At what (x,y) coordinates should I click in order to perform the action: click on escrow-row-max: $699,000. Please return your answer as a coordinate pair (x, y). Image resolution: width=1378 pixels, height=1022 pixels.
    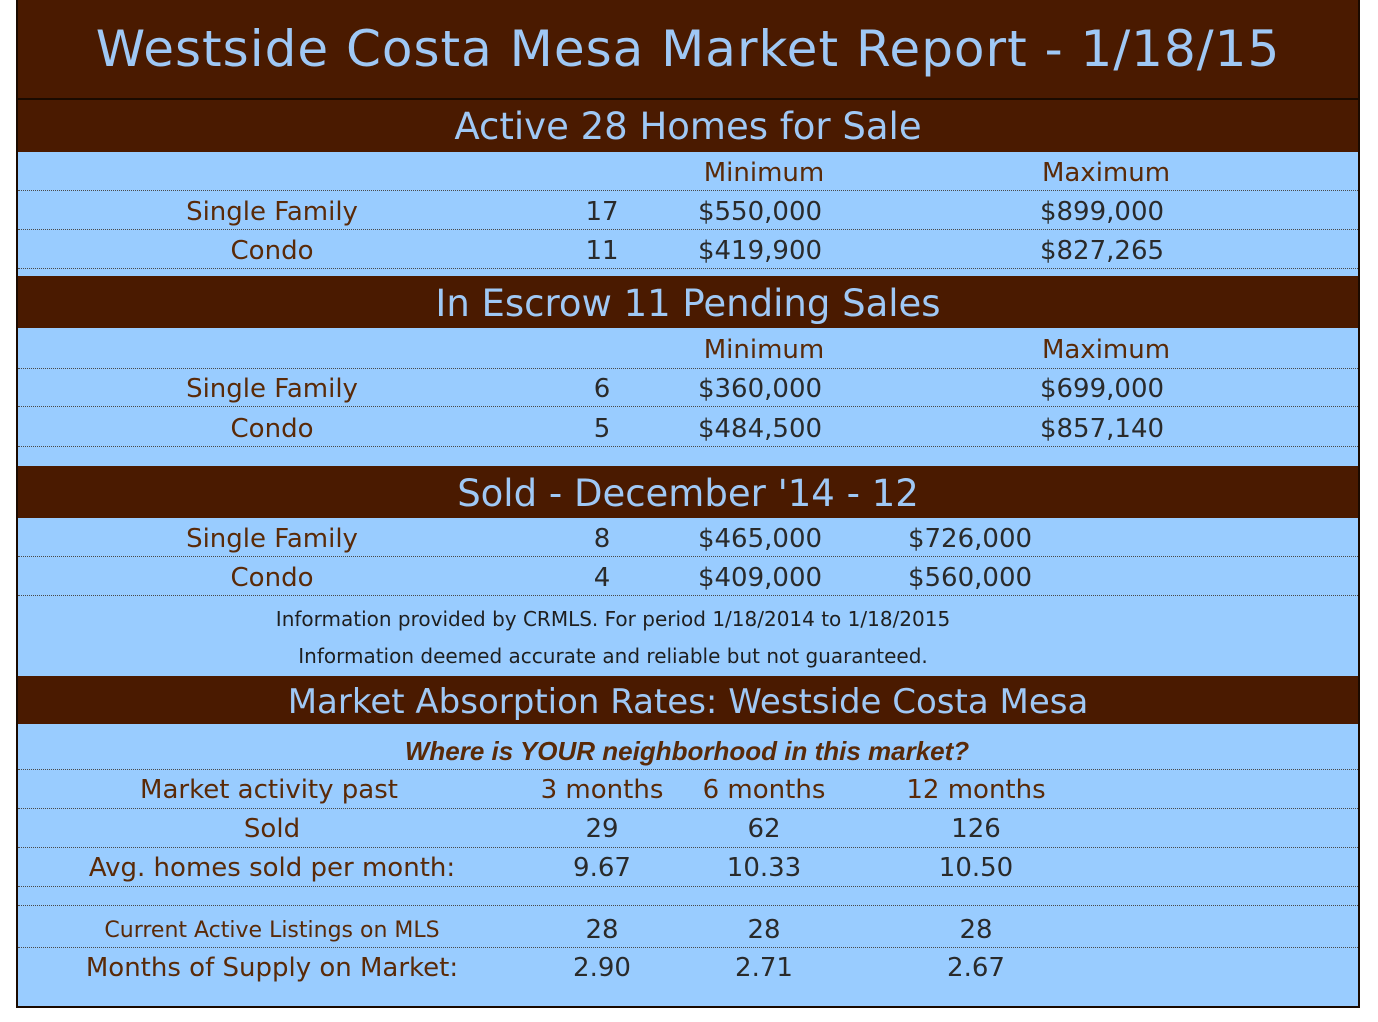
    Looking at the image, I should click on (1102, 389).